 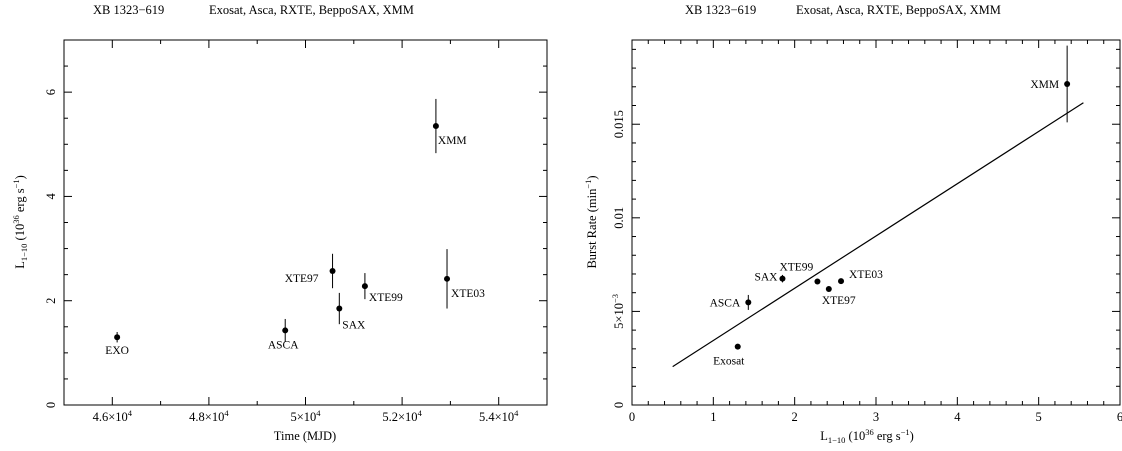 I want to click on left-header-missions: Exosat, Asca, RXTE, BeppoSAX, XMM, so click(x=311, y=10).